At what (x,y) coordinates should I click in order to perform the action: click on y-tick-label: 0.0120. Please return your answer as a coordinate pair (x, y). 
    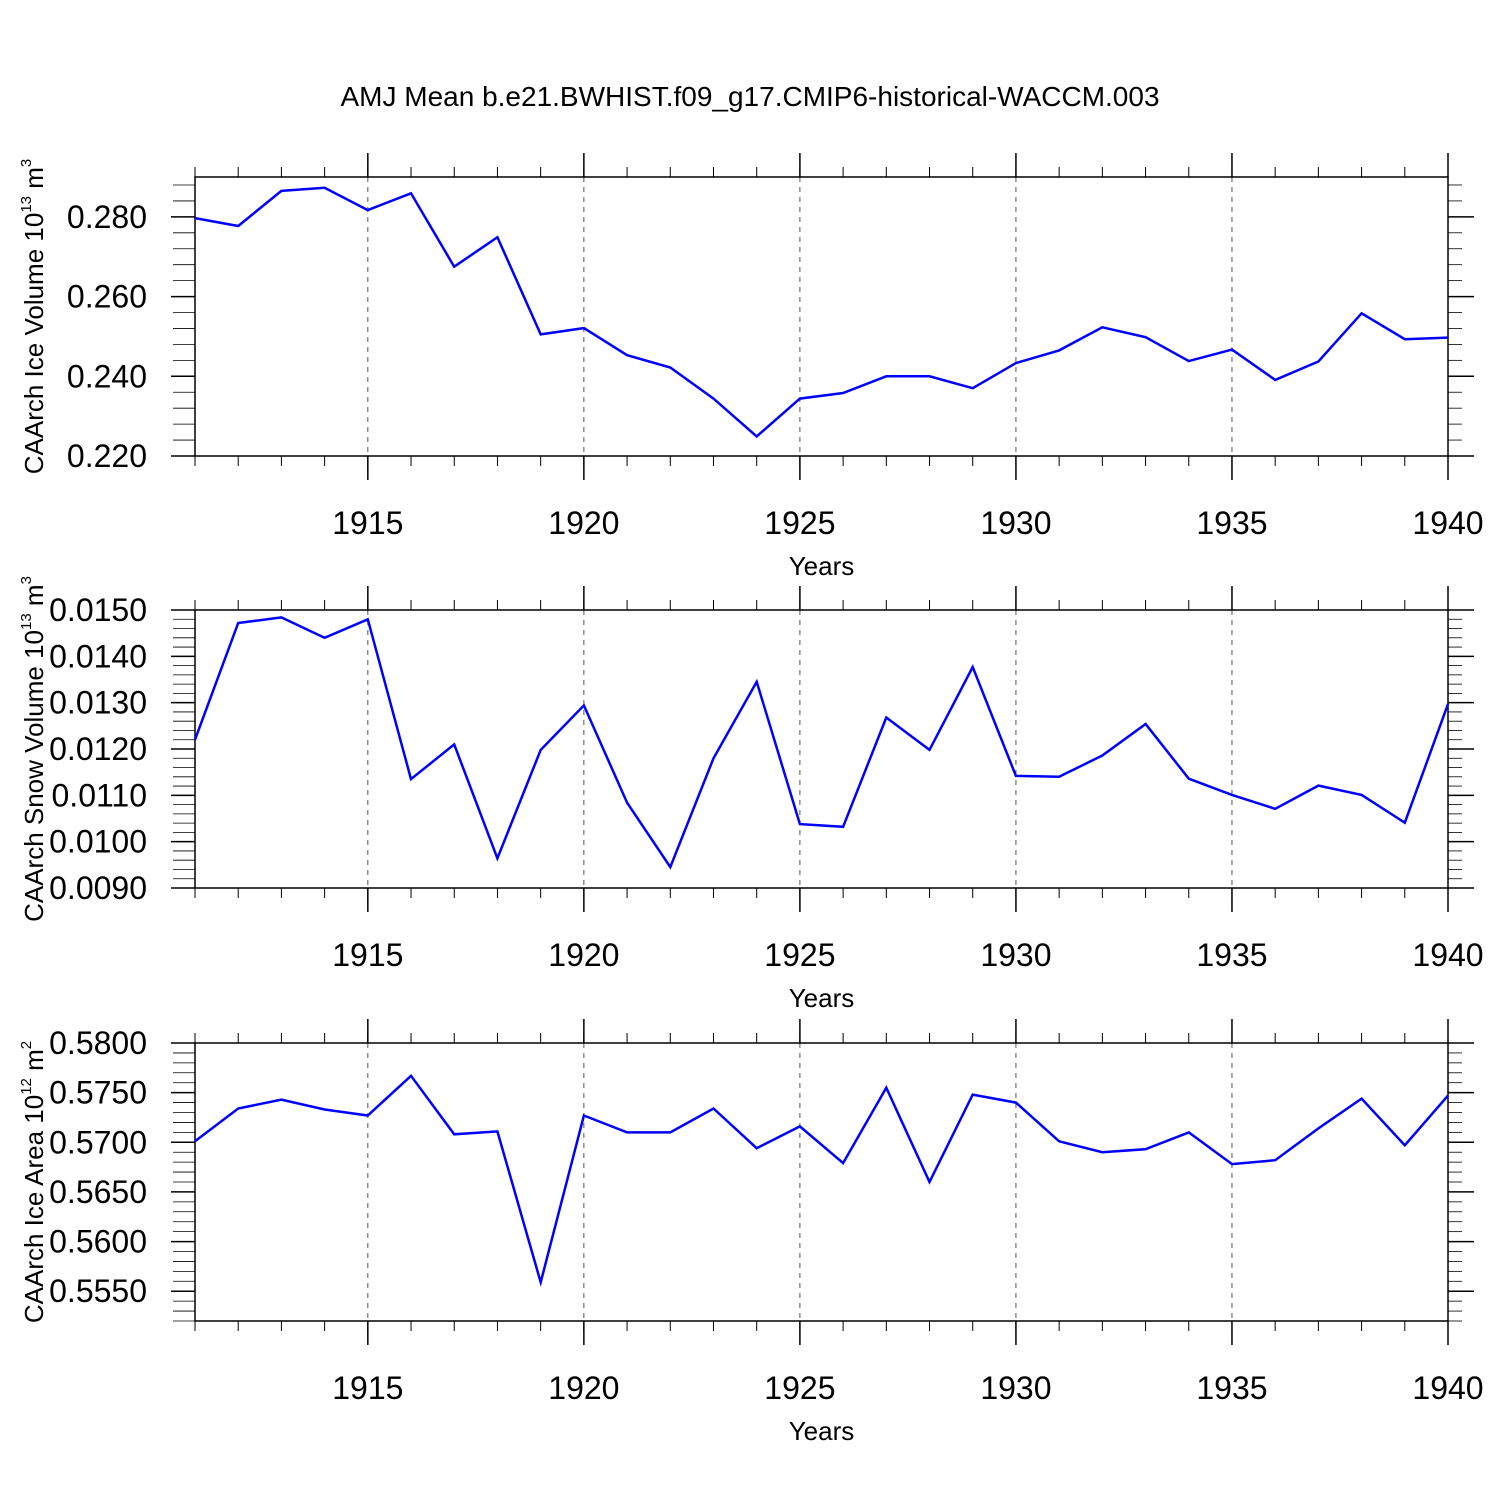
    Looking at the image, I should click on (98, 749).